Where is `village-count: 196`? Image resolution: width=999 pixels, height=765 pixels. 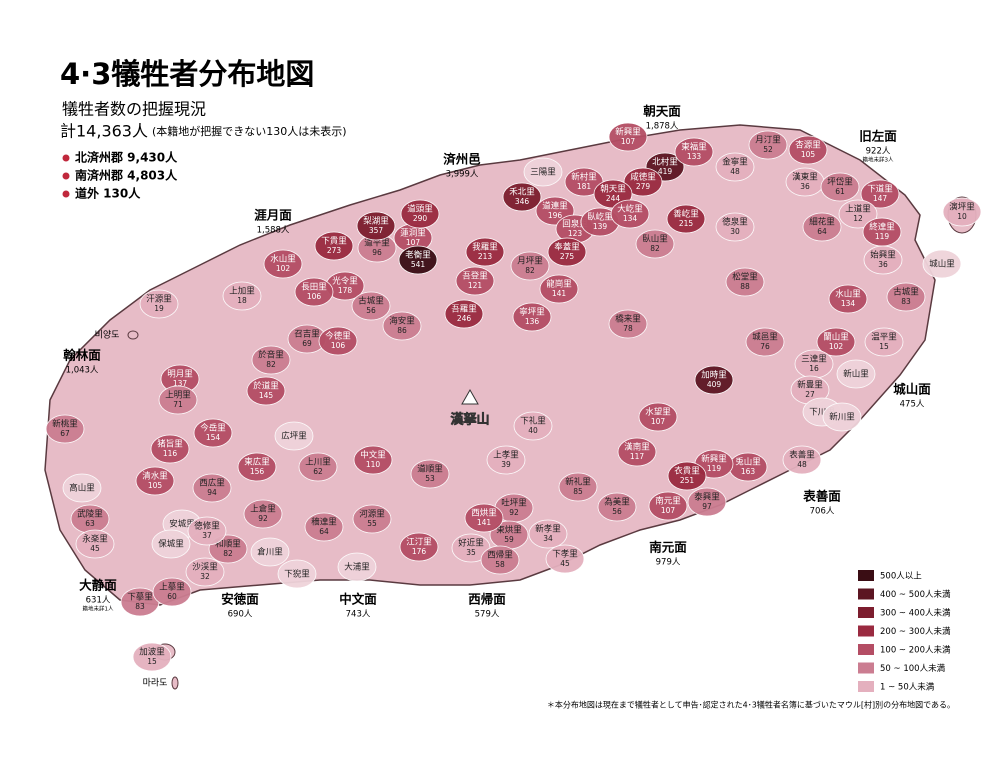 village-count: 196 is located at coordinates (555, 215).